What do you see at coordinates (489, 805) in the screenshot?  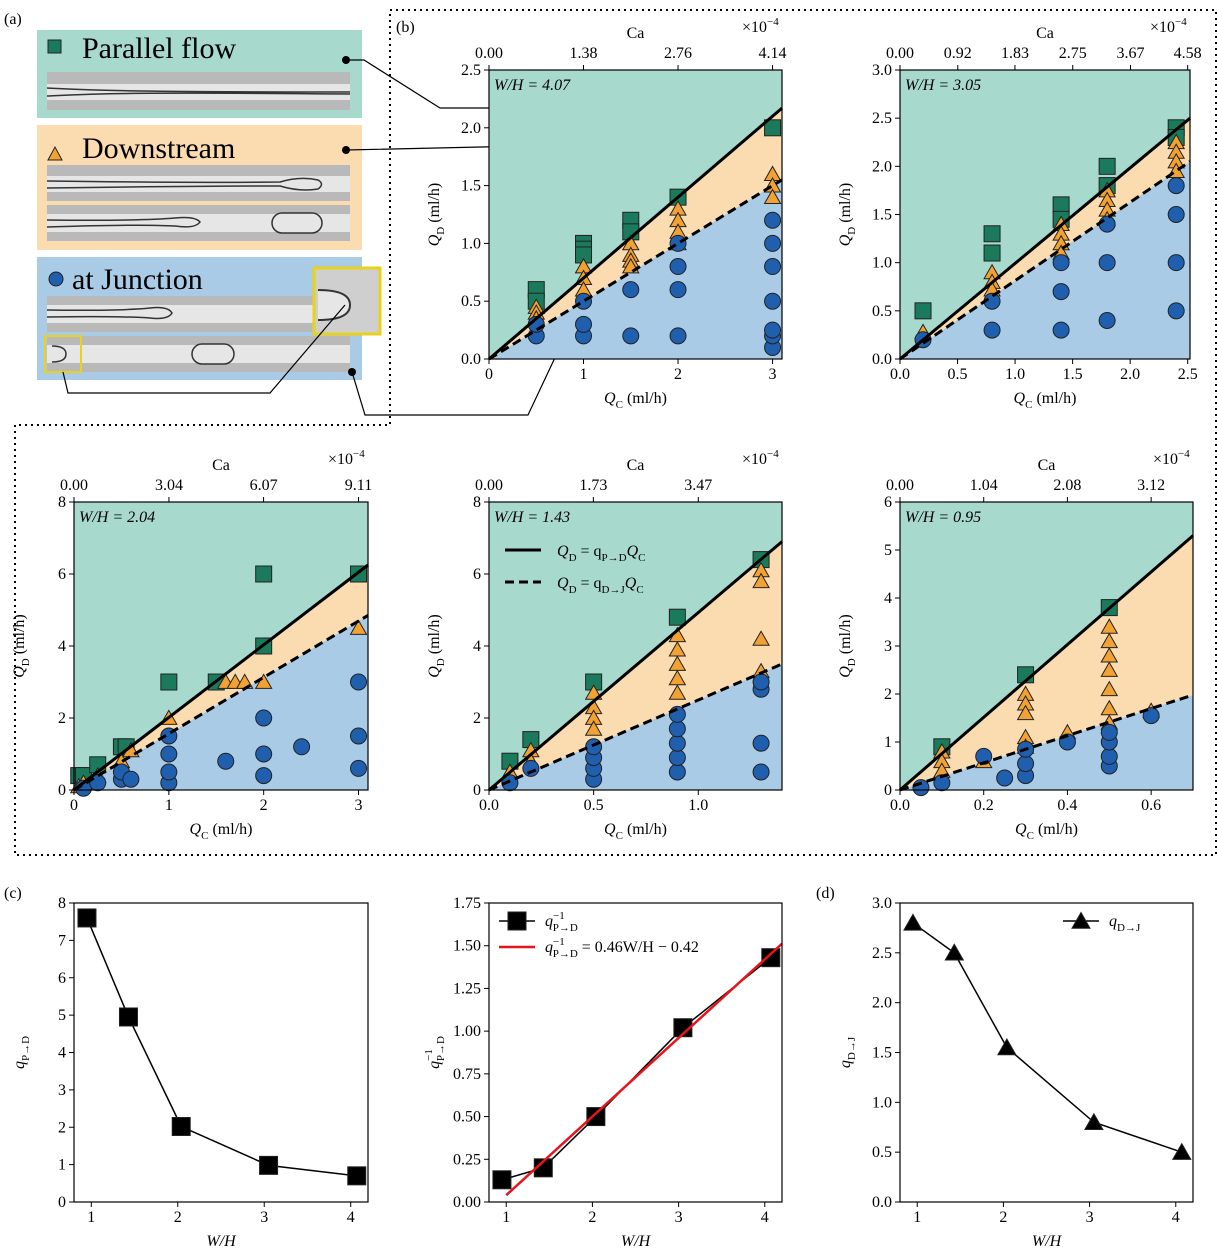 I see `x-tick-label: 0.0` at bounding box center [489, 805].